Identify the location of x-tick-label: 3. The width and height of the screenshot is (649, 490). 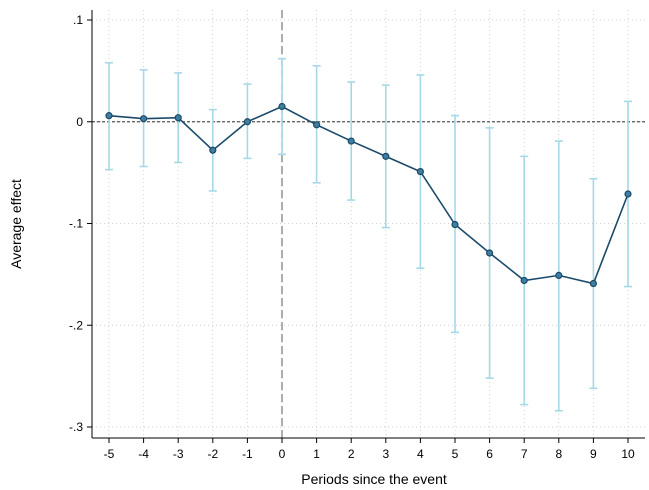
(385, 454).